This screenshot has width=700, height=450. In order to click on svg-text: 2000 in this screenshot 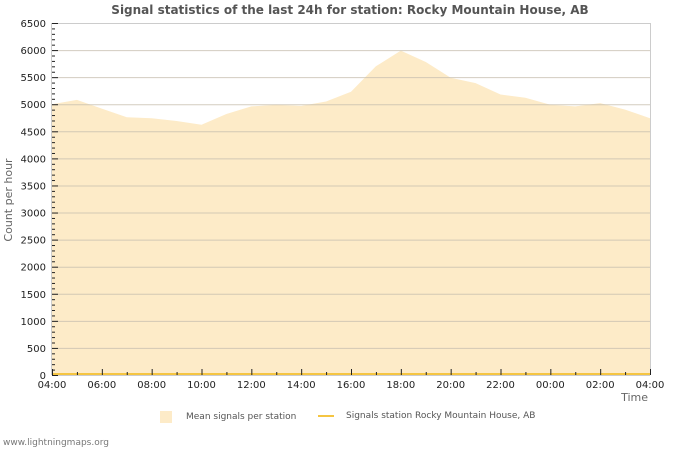, I will do `click(33, 268)`.